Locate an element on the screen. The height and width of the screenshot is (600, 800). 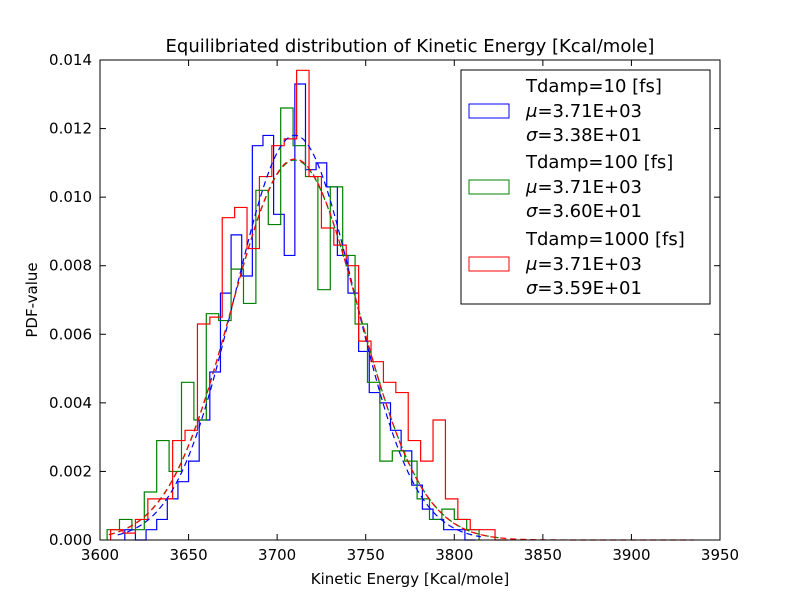
legend-sigma-1: σ=3.38E+01 is located at coordinates (584, 135).